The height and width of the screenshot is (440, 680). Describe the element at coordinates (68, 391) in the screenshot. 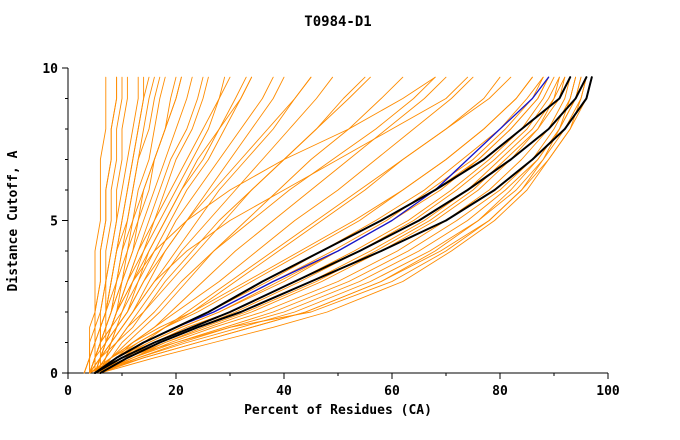

I see `x-tick-label: 0` at that location.